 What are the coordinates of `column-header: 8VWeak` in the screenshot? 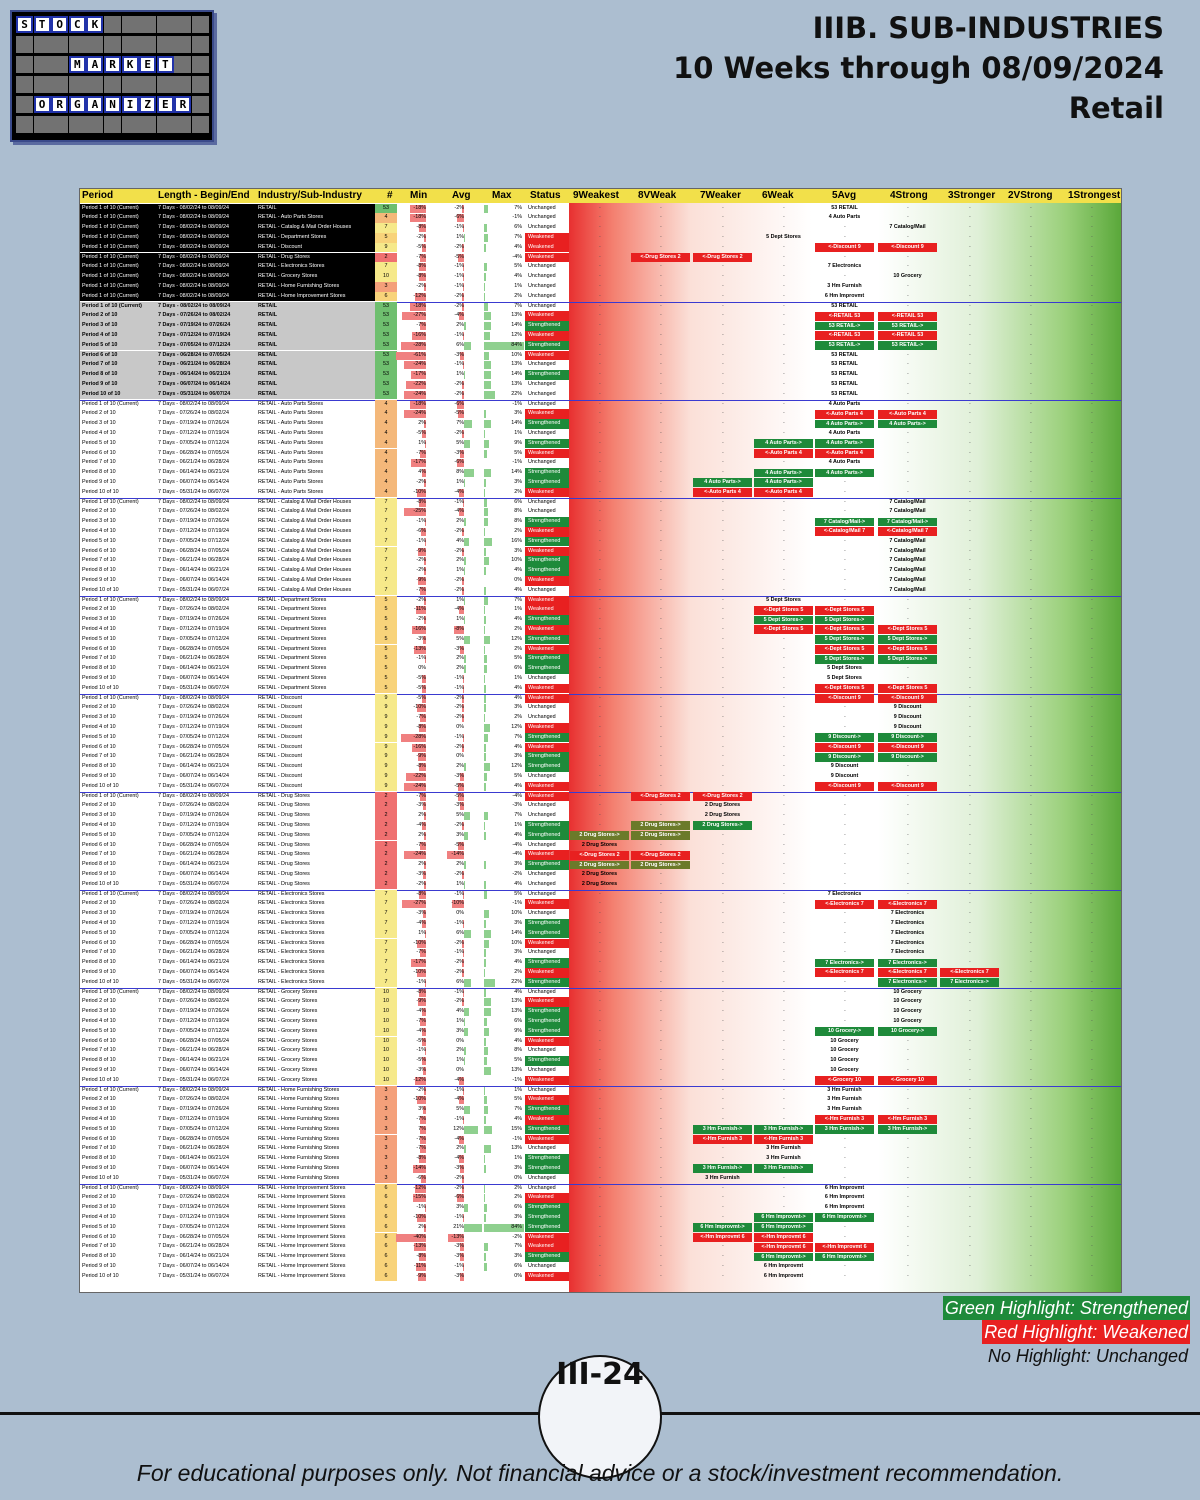 It's located at (657, 195).